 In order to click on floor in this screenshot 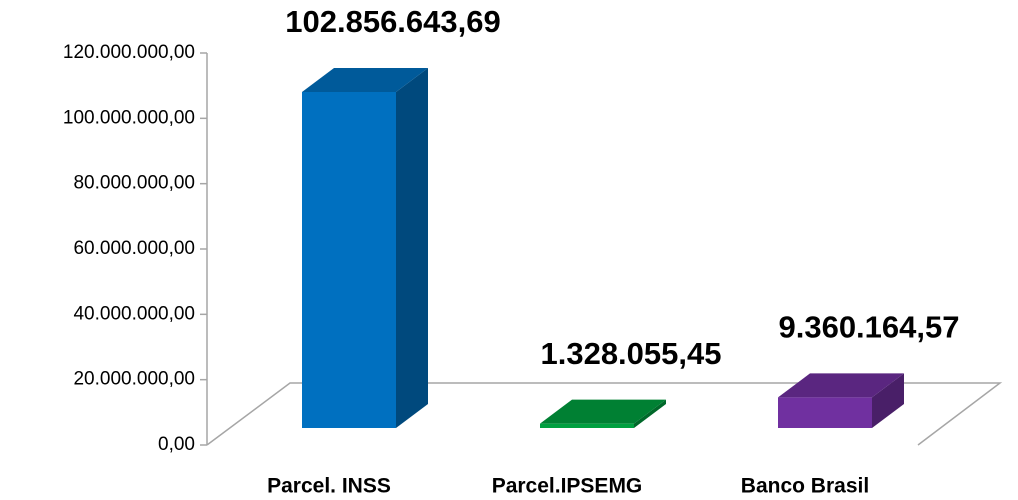, I will do `click(604, 414)`.